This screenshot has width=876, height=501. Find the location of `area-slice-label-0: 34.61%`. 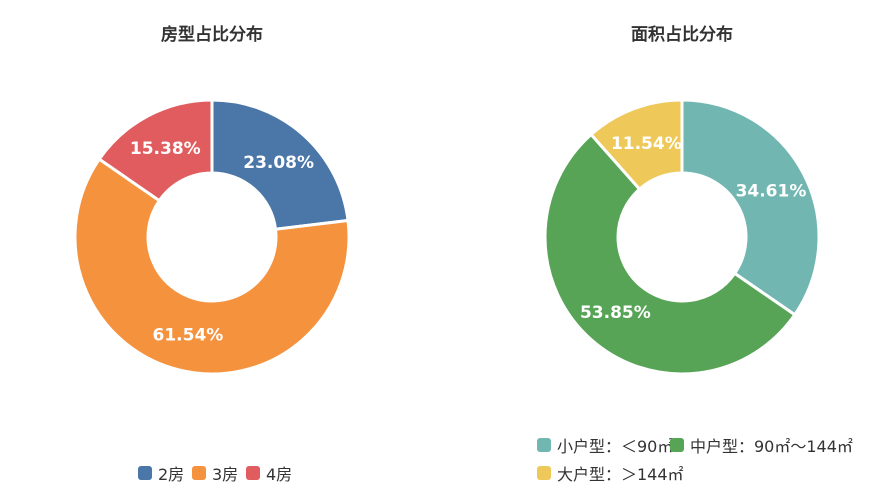

area-slice-label-0: 34.61% is located at coordinates (771, 191).